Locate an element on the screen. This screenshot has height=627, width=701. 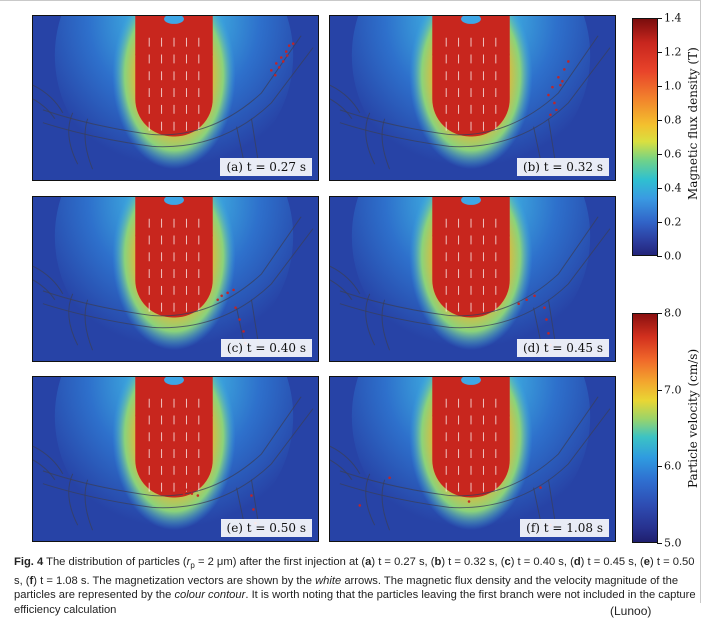
panel-label: (b) t = 0.32 s is located at coordinates (562, 167).